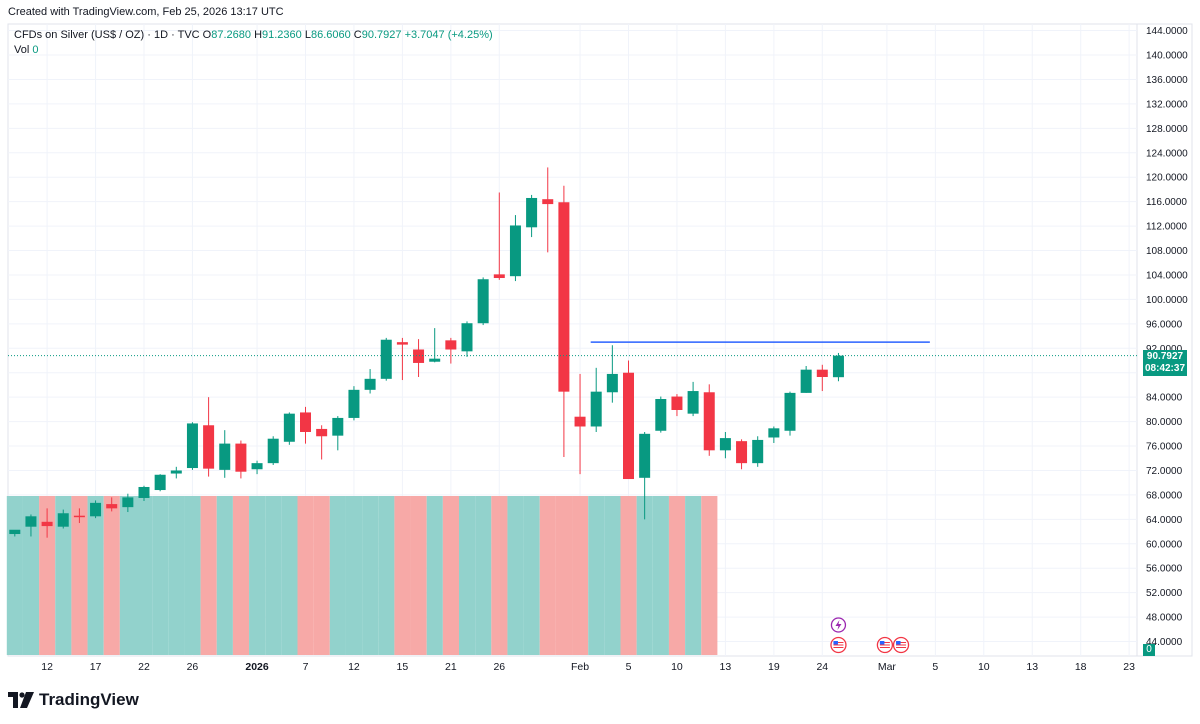  What do you see at coordinates (1167, 153) in the screenshot?
I see `y-tick-label: 124.0000` at bounding box center [1167, 153].